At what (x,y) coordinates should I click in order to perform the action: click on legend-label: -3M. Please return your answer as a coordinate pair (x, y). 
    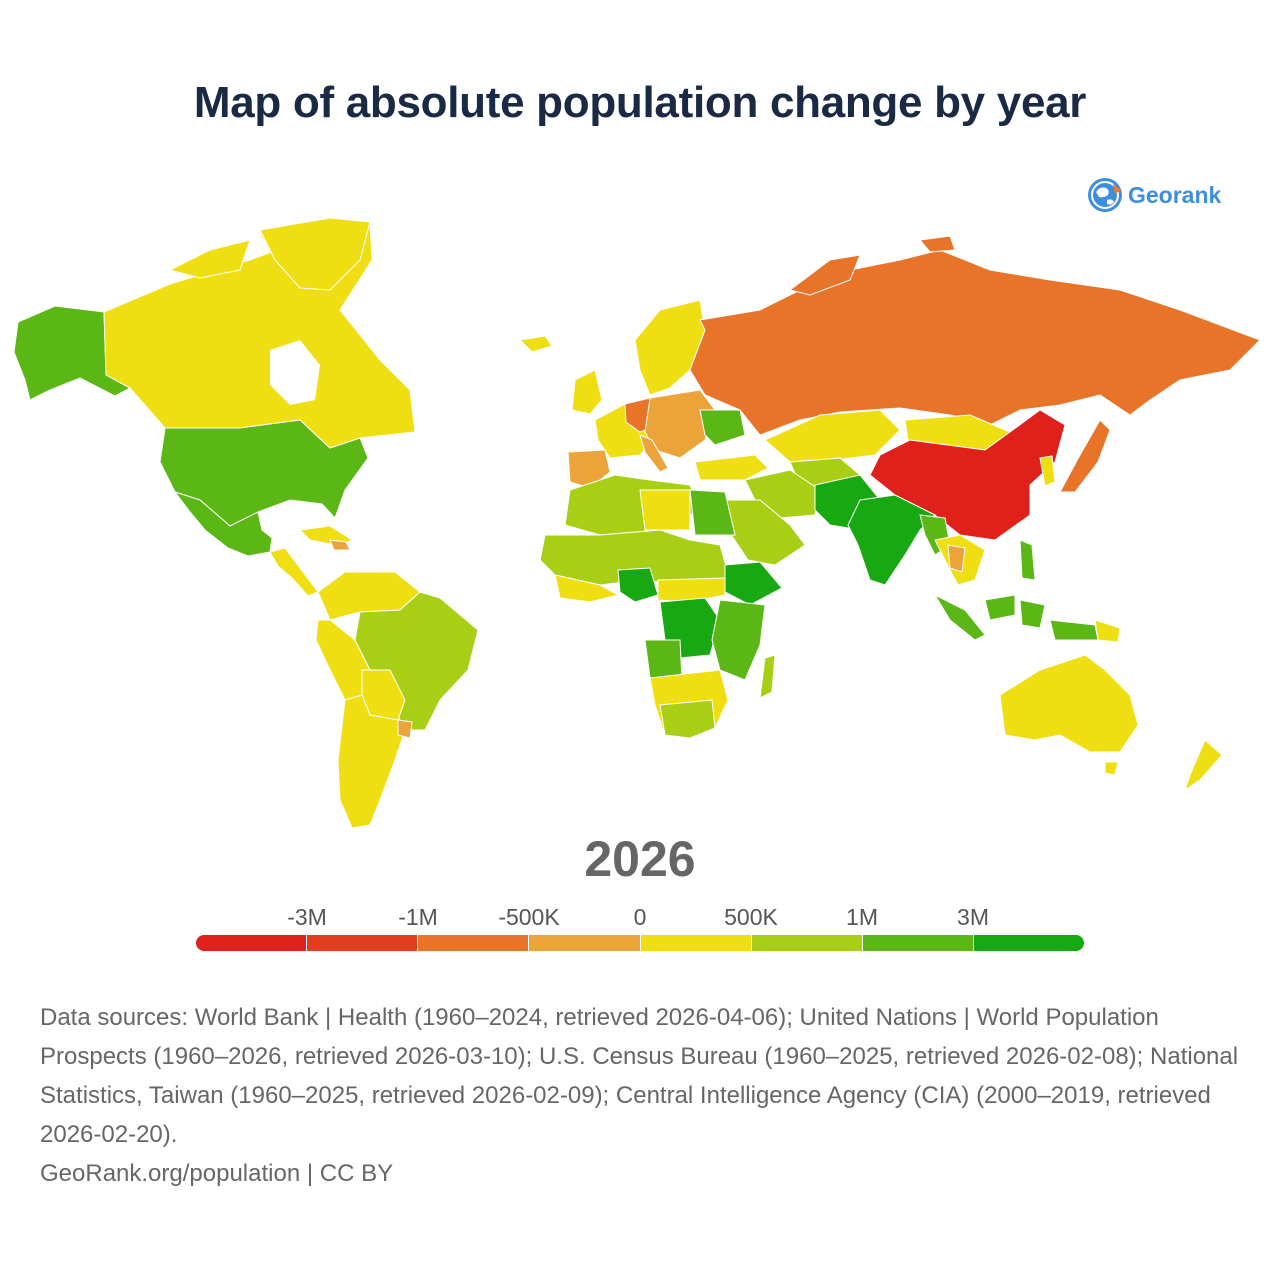
    Looking at the image, I should click on (307, 917).